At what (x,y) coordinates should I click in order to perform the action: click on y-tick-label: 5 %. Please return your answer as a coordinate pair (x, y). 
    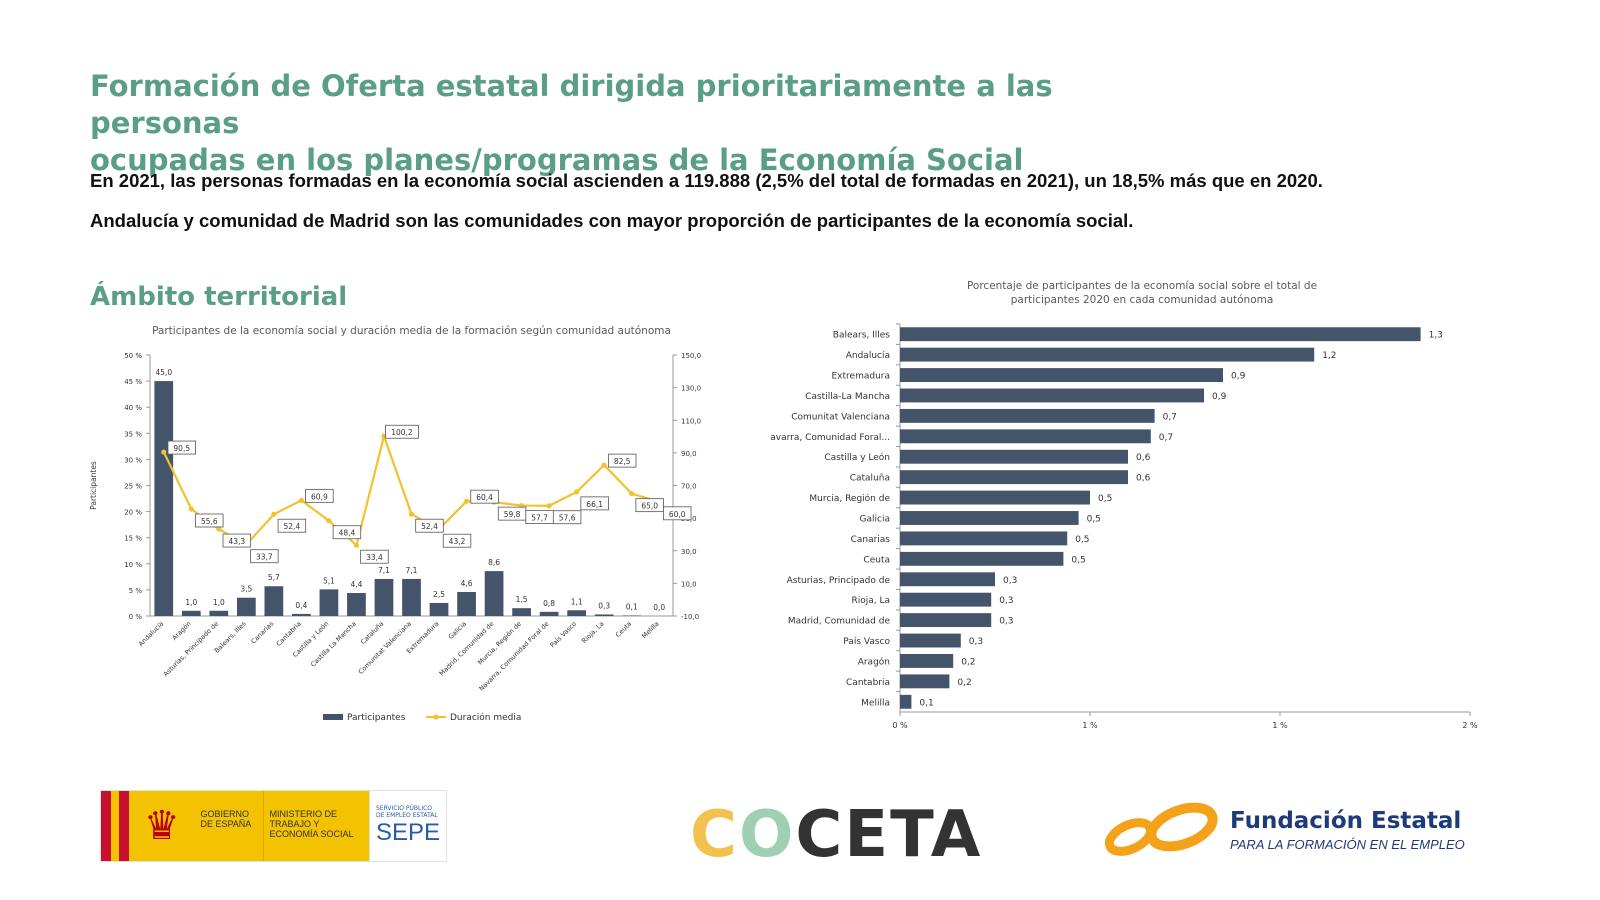
    Looking at the image, I should click on (136, 591).